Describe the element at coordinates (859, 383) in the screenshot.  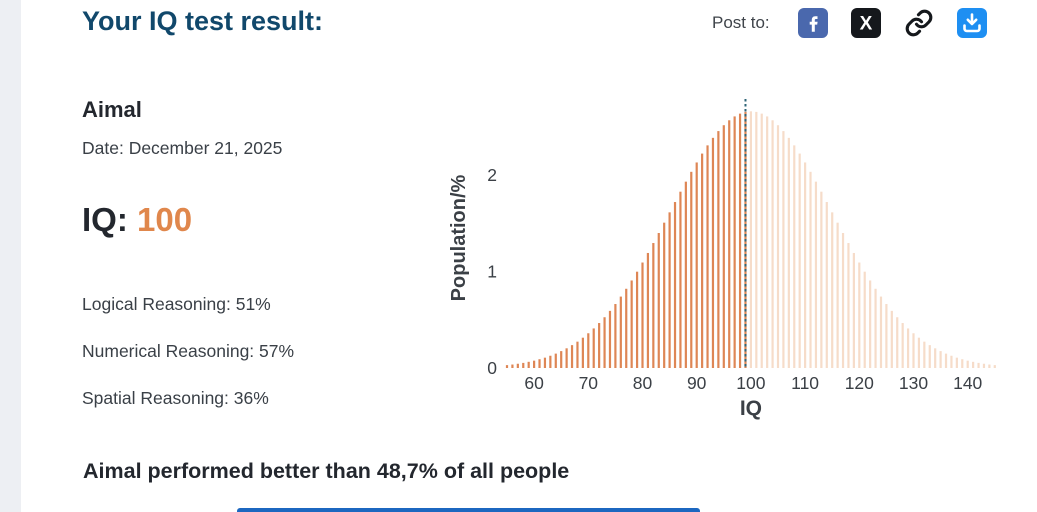
I see `svg-text: 120` at that location.